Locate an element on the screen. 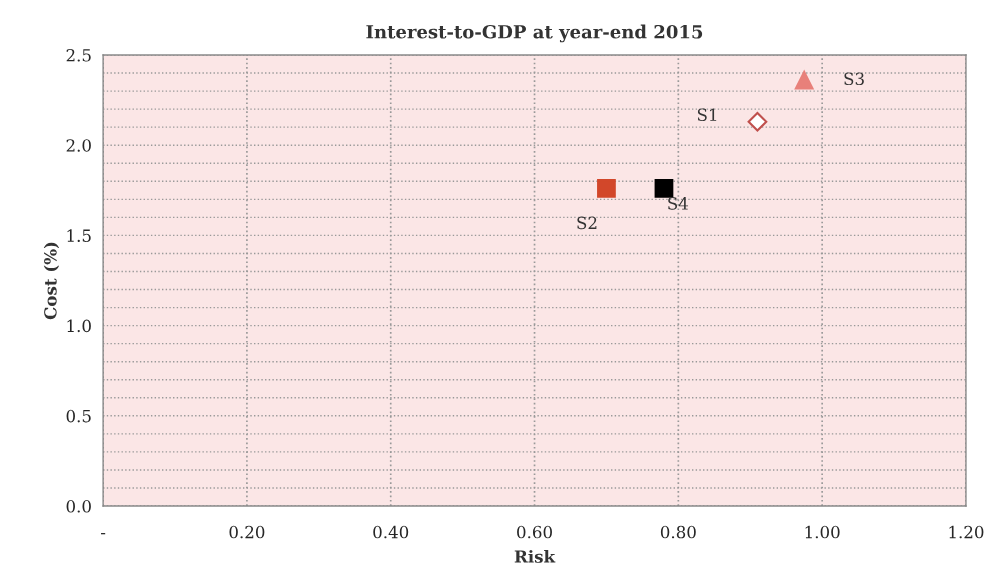 This screenshot has width=1001, height=585. x-tick-label: 0.20 is located at coordinates (247, 532).